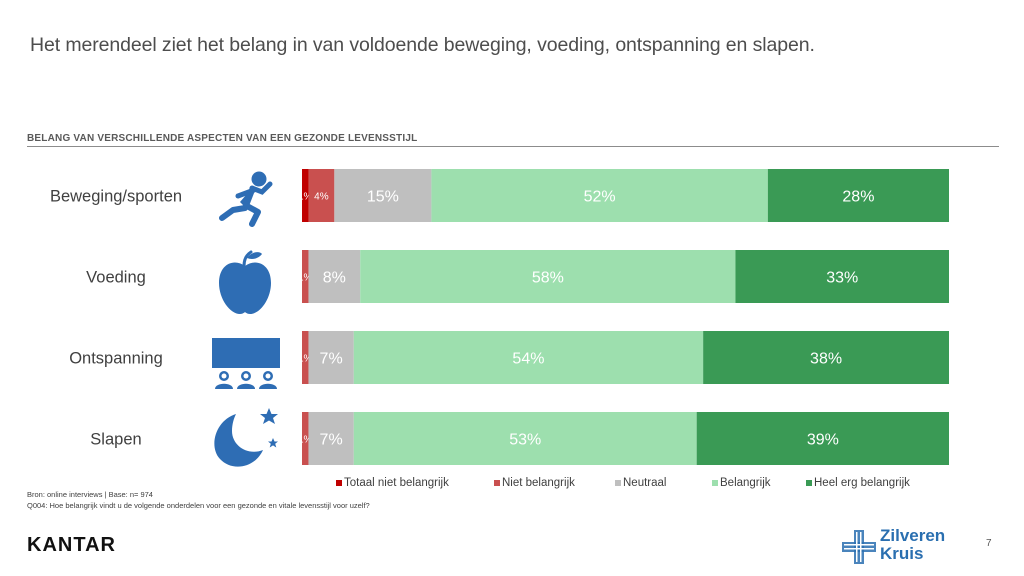 Image resolution: width=1024 pixels, height=576 pixels. Describe the element at coordinates (902, 553) in the screenshot. I see `zk-logo-line2: Kruis` at that location.